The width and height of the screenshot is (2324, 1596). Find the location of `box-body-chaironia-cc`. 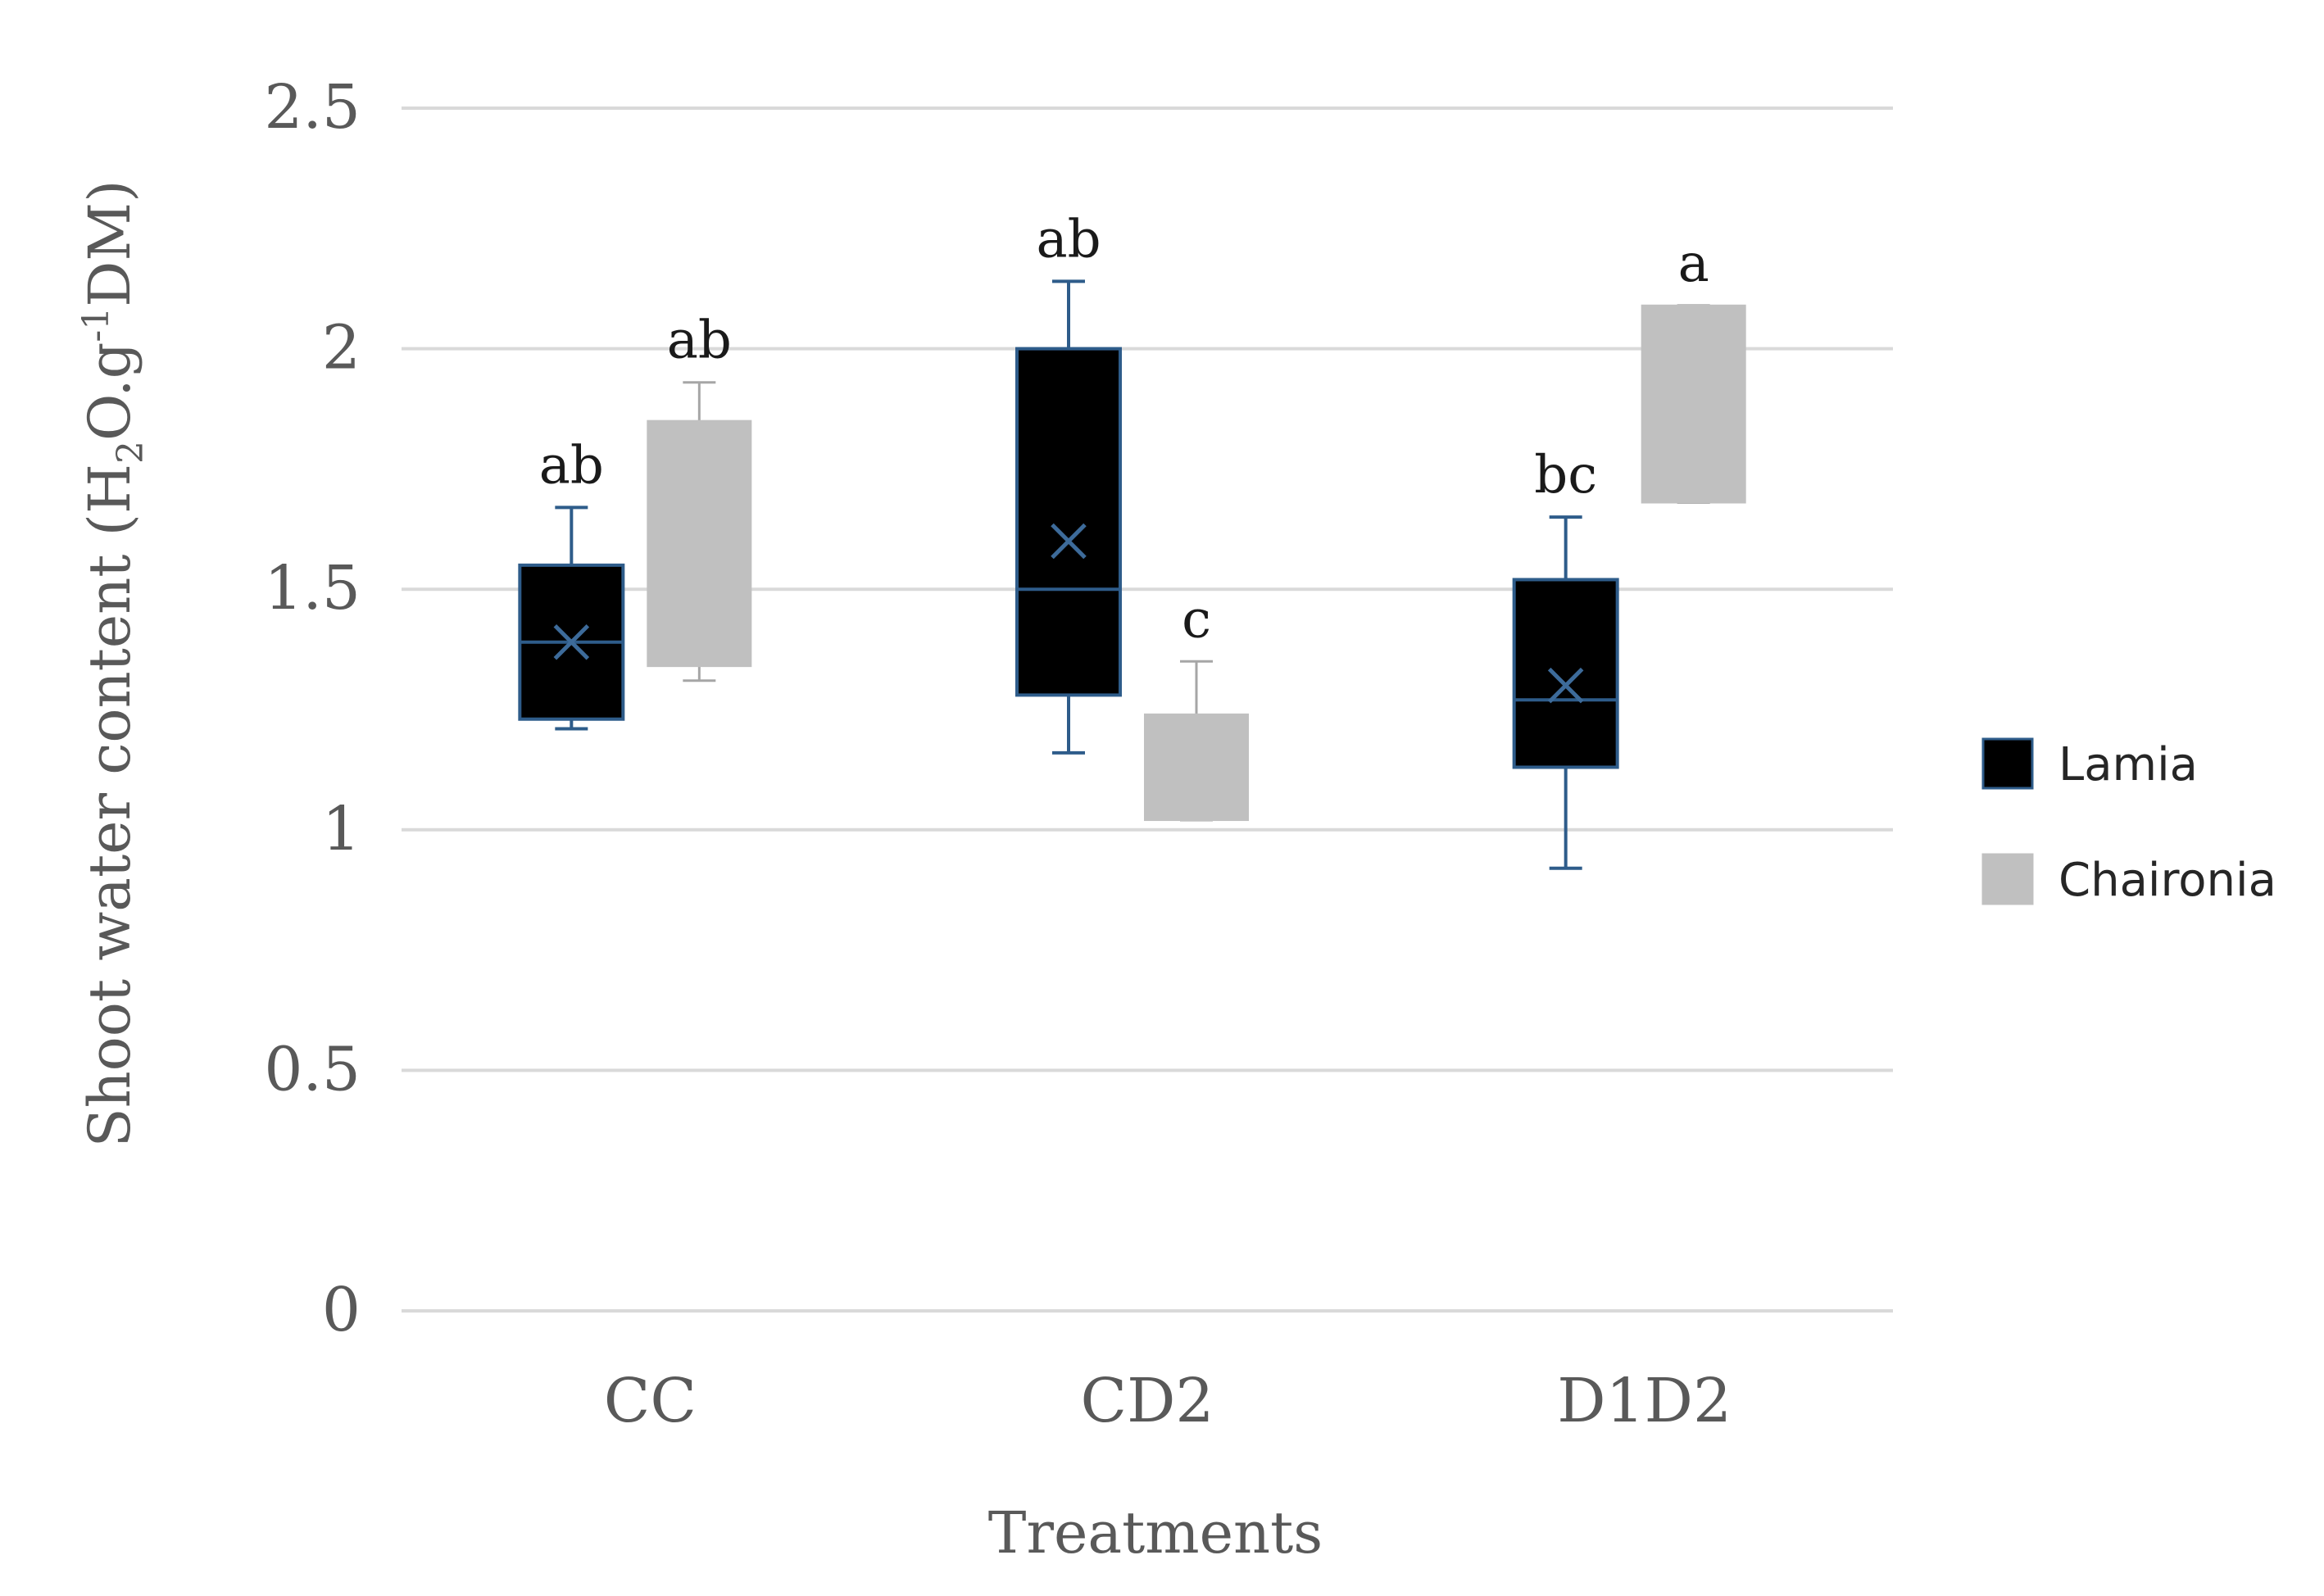

box-body-chaironia-cc is located at coordinates (699, 543).